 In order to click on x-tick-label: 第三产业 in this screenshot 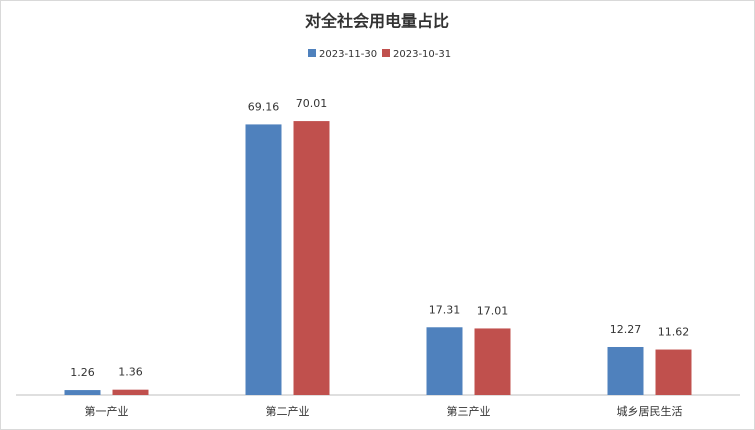, I will do `click(469, 411)`.